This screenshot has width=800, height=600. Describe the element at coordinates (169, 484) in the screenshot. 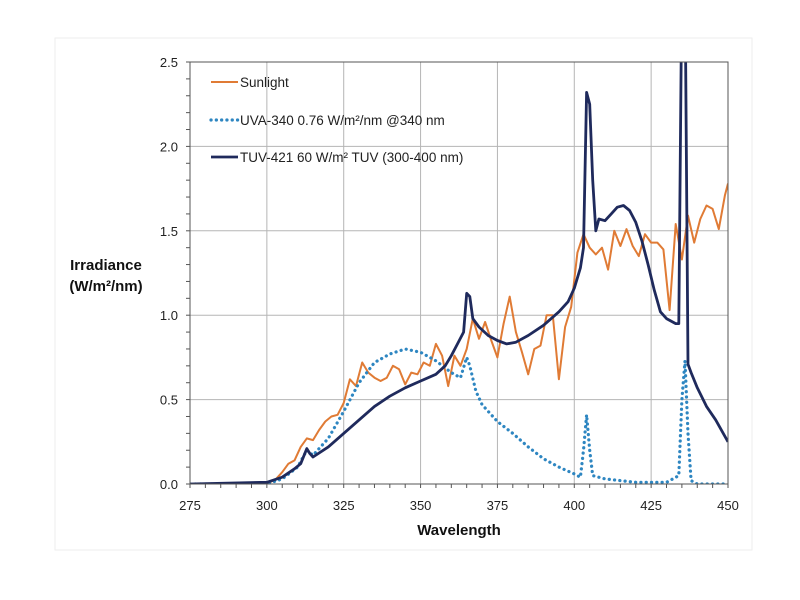

I see `y-tick-label: 0.0` at that location.